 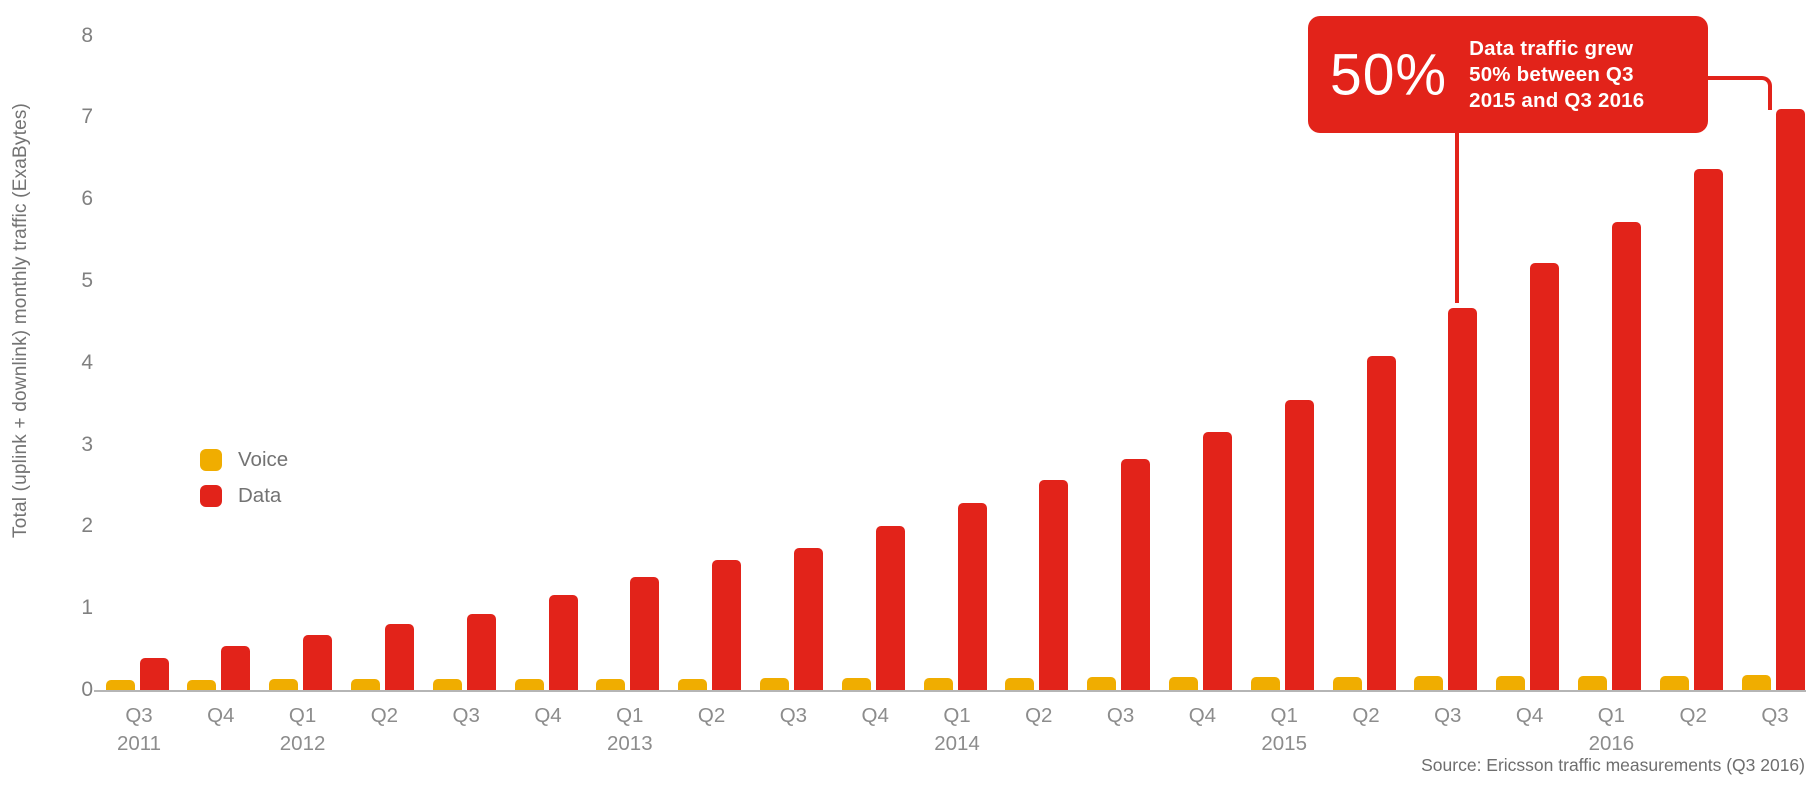 I want to click on callout-description-line: Data traffic grew, so click(x=1551, y=48).